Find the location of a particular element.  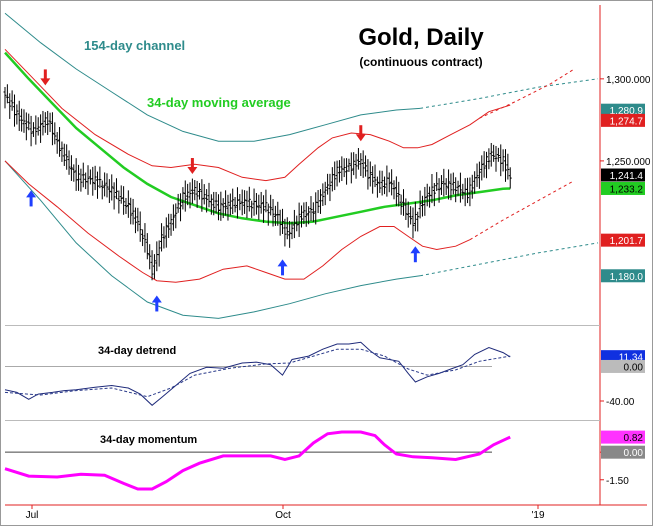

price-y-label: 1,250.000 is located at coordinates (628, 162).